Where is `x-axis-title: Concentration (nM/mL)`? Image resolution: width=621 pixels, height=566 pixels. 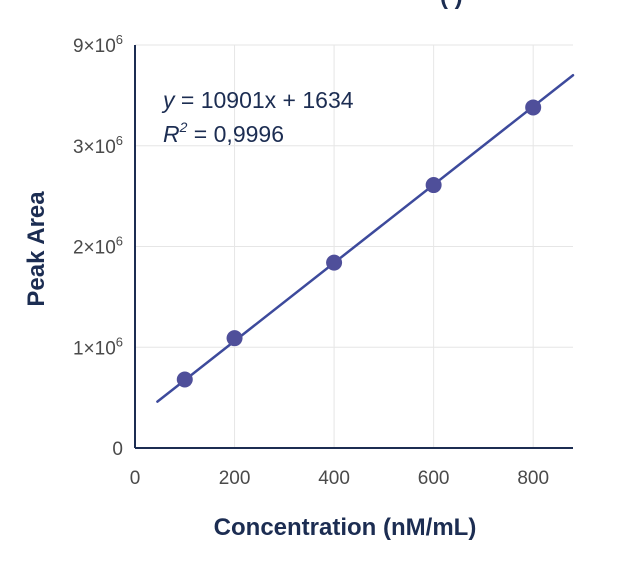
x-axis-title: Concentration (nM/mL) is located at coordinates (345, 527).